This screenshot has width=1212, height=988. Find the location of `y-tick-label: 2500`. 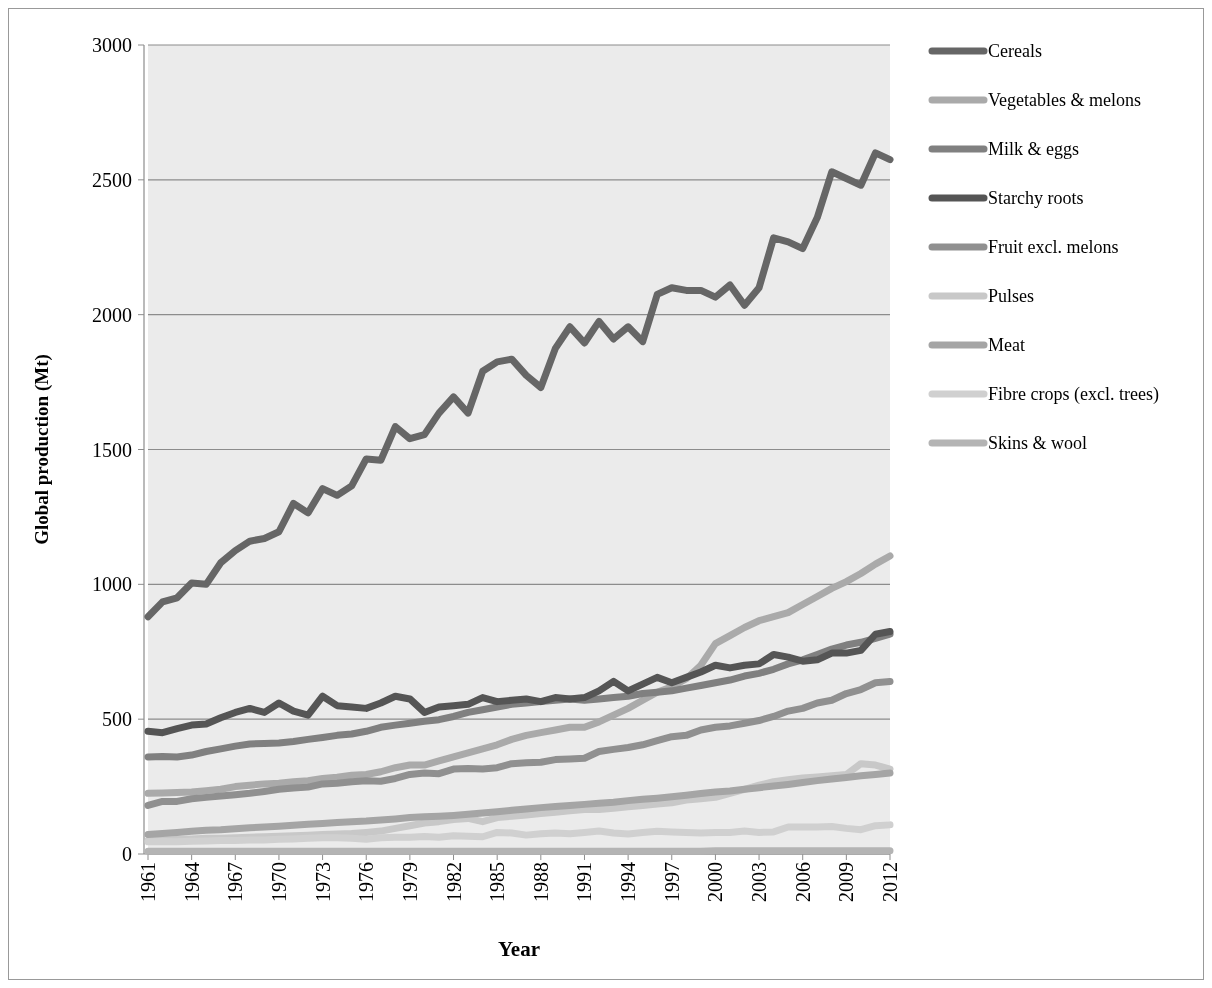

y-tick-label: 2500 is located at coordinates (112, 179).